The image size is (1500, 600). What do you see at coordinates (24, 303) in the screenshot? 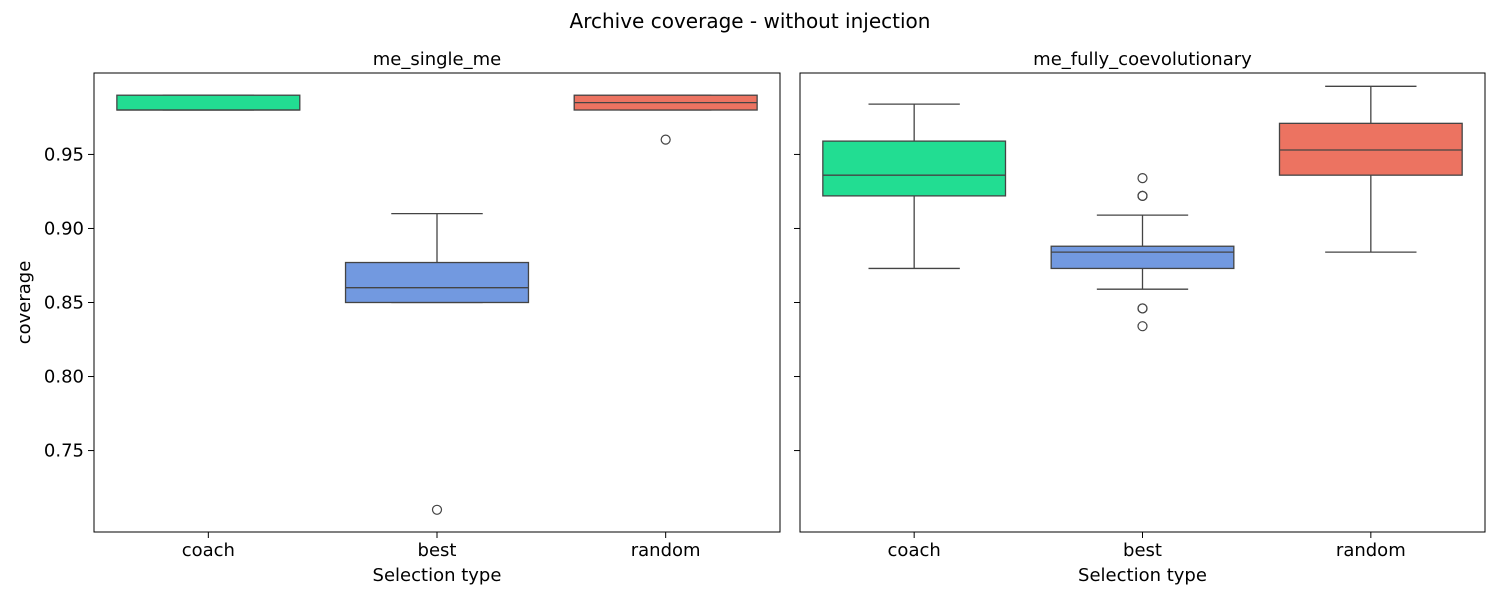
I see `y-axis-label: coverage` at bounding box center [24, 303].